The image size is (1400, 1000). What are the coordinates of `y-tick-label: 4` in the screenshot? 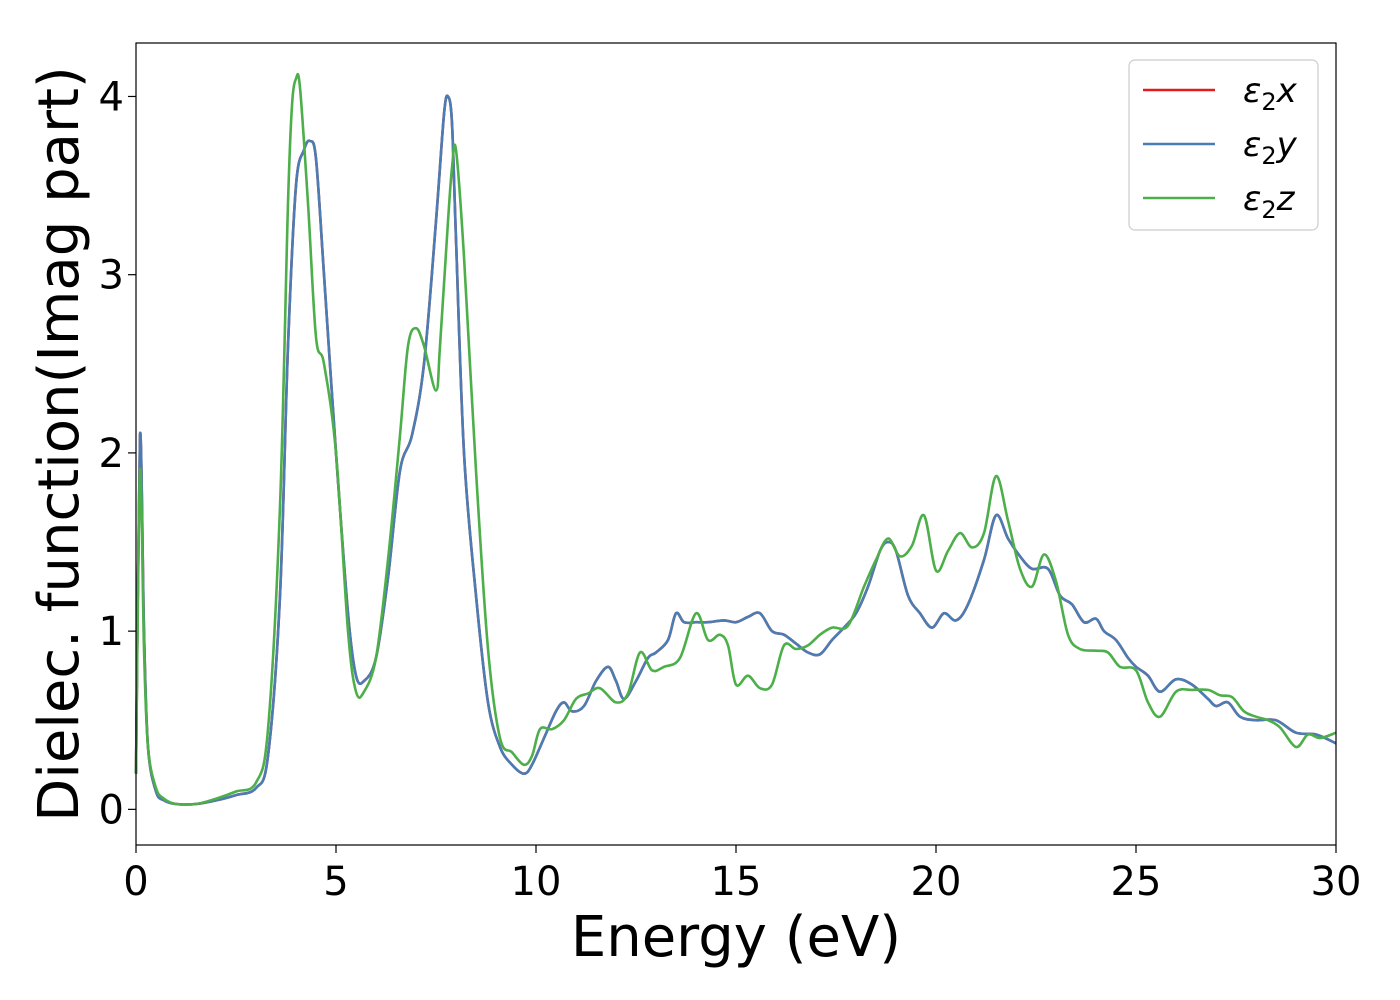 It's located at (111, 97).